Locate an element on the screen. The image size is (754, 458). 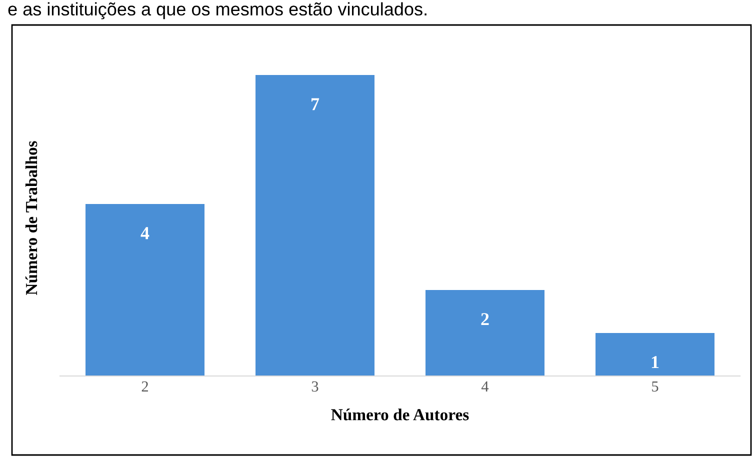
x-tick-label: 2 is located at coordinates (145, 386).